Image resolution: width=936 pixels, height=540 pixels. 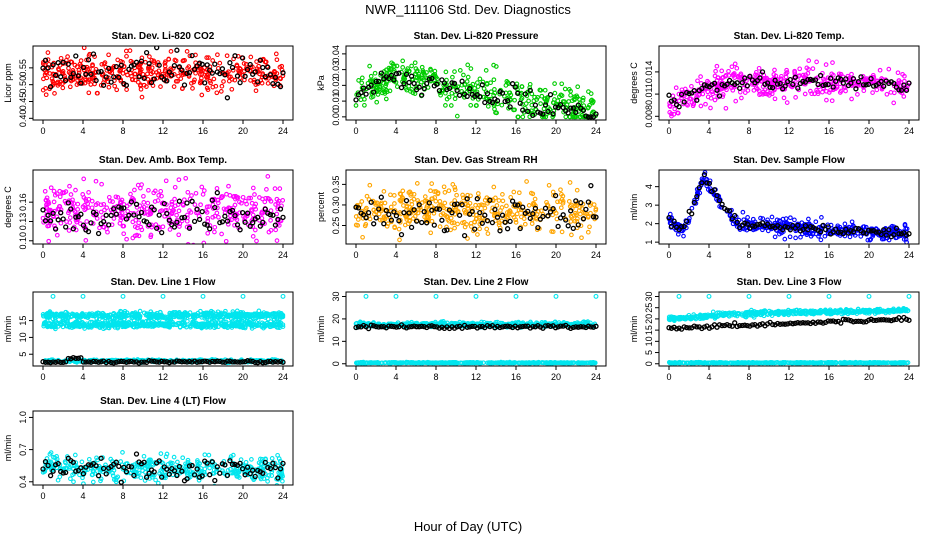 What do you see at coordinates (435, 131) in the screenshot?
I see `x-tick-label: 8` at bounding box center [435, 131].